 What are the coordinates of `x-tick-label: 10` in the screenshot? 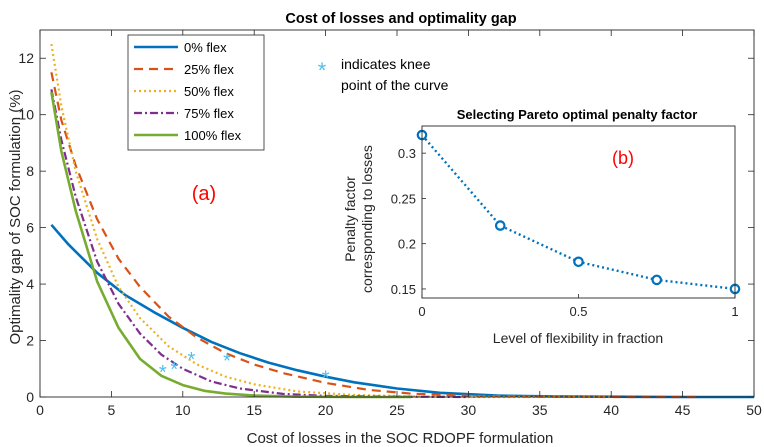 It's located at (183, 410).